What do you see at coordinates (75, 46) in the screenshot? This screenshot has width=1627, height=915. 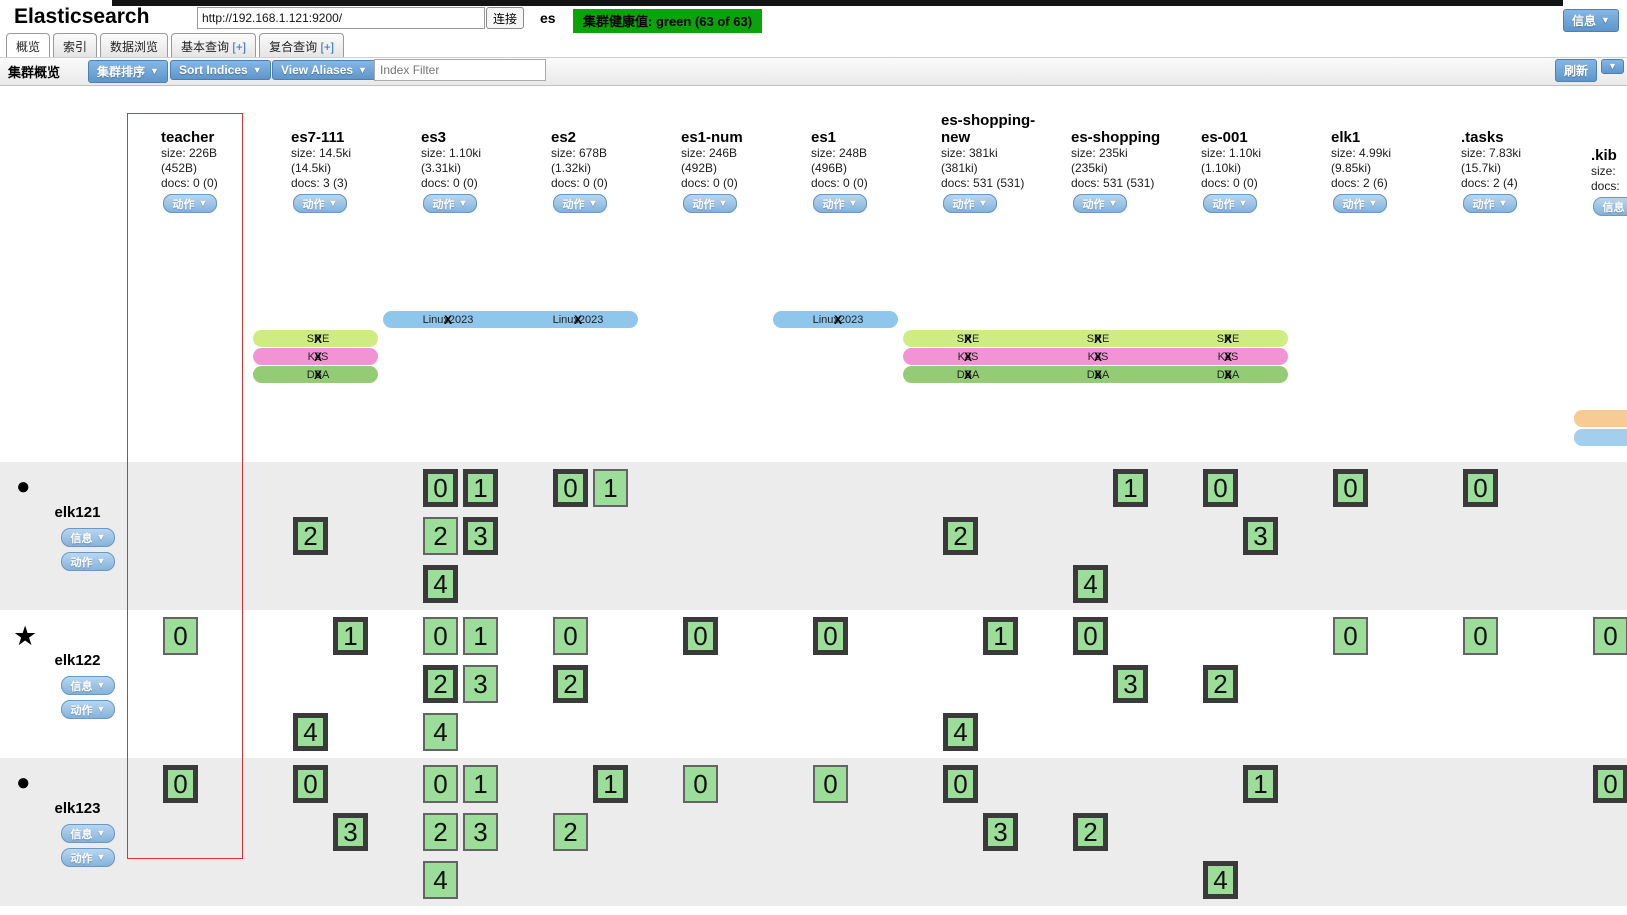 I see `tab-indices: 索引` at bounding box center [75, 46].